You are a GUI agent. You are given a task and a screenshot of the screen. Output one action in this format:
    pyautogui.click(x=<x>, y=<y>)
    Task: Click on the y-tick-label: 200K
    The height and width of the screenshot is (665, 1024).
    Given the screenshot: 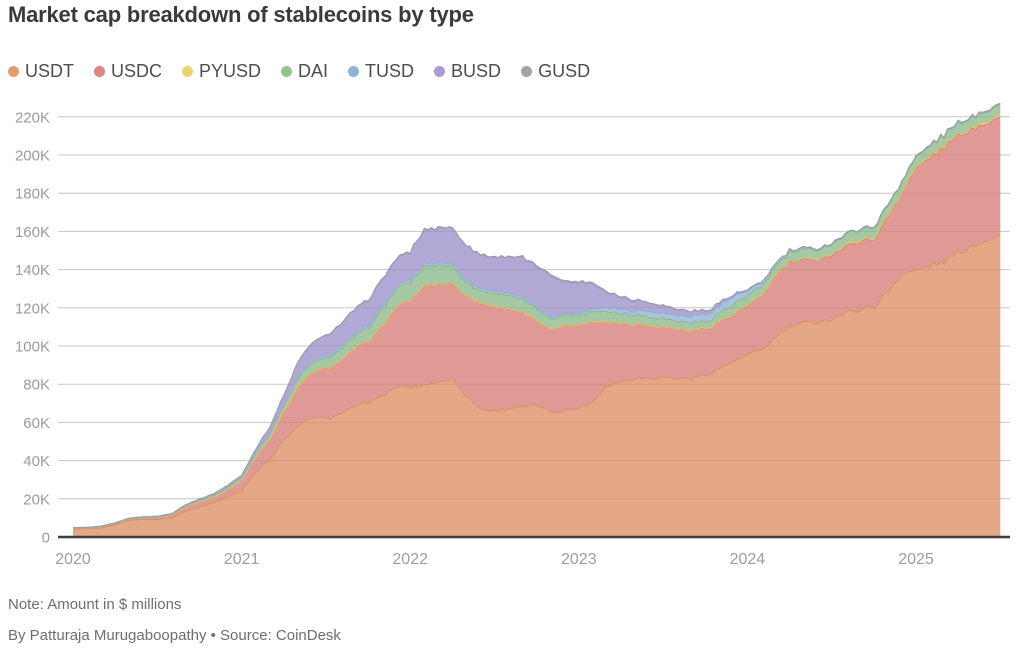 What is the action you would take?
    pyautogui.click(x=32, y=156)
    